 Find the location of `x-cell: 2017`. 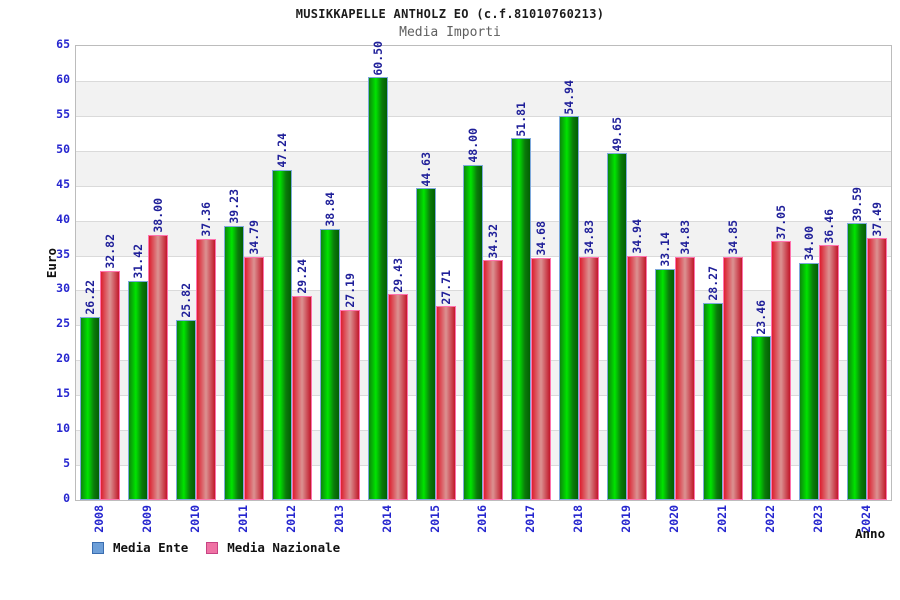

x-cell: 2017 is located at coordinates (530, 523).